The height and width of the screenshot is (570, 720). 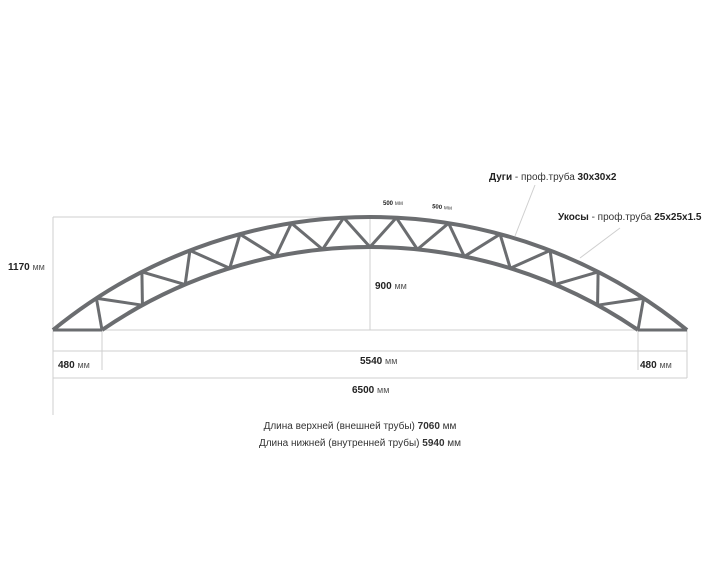 I want to click on total-span-label: 6500 мм, so click(x=371, y=390).